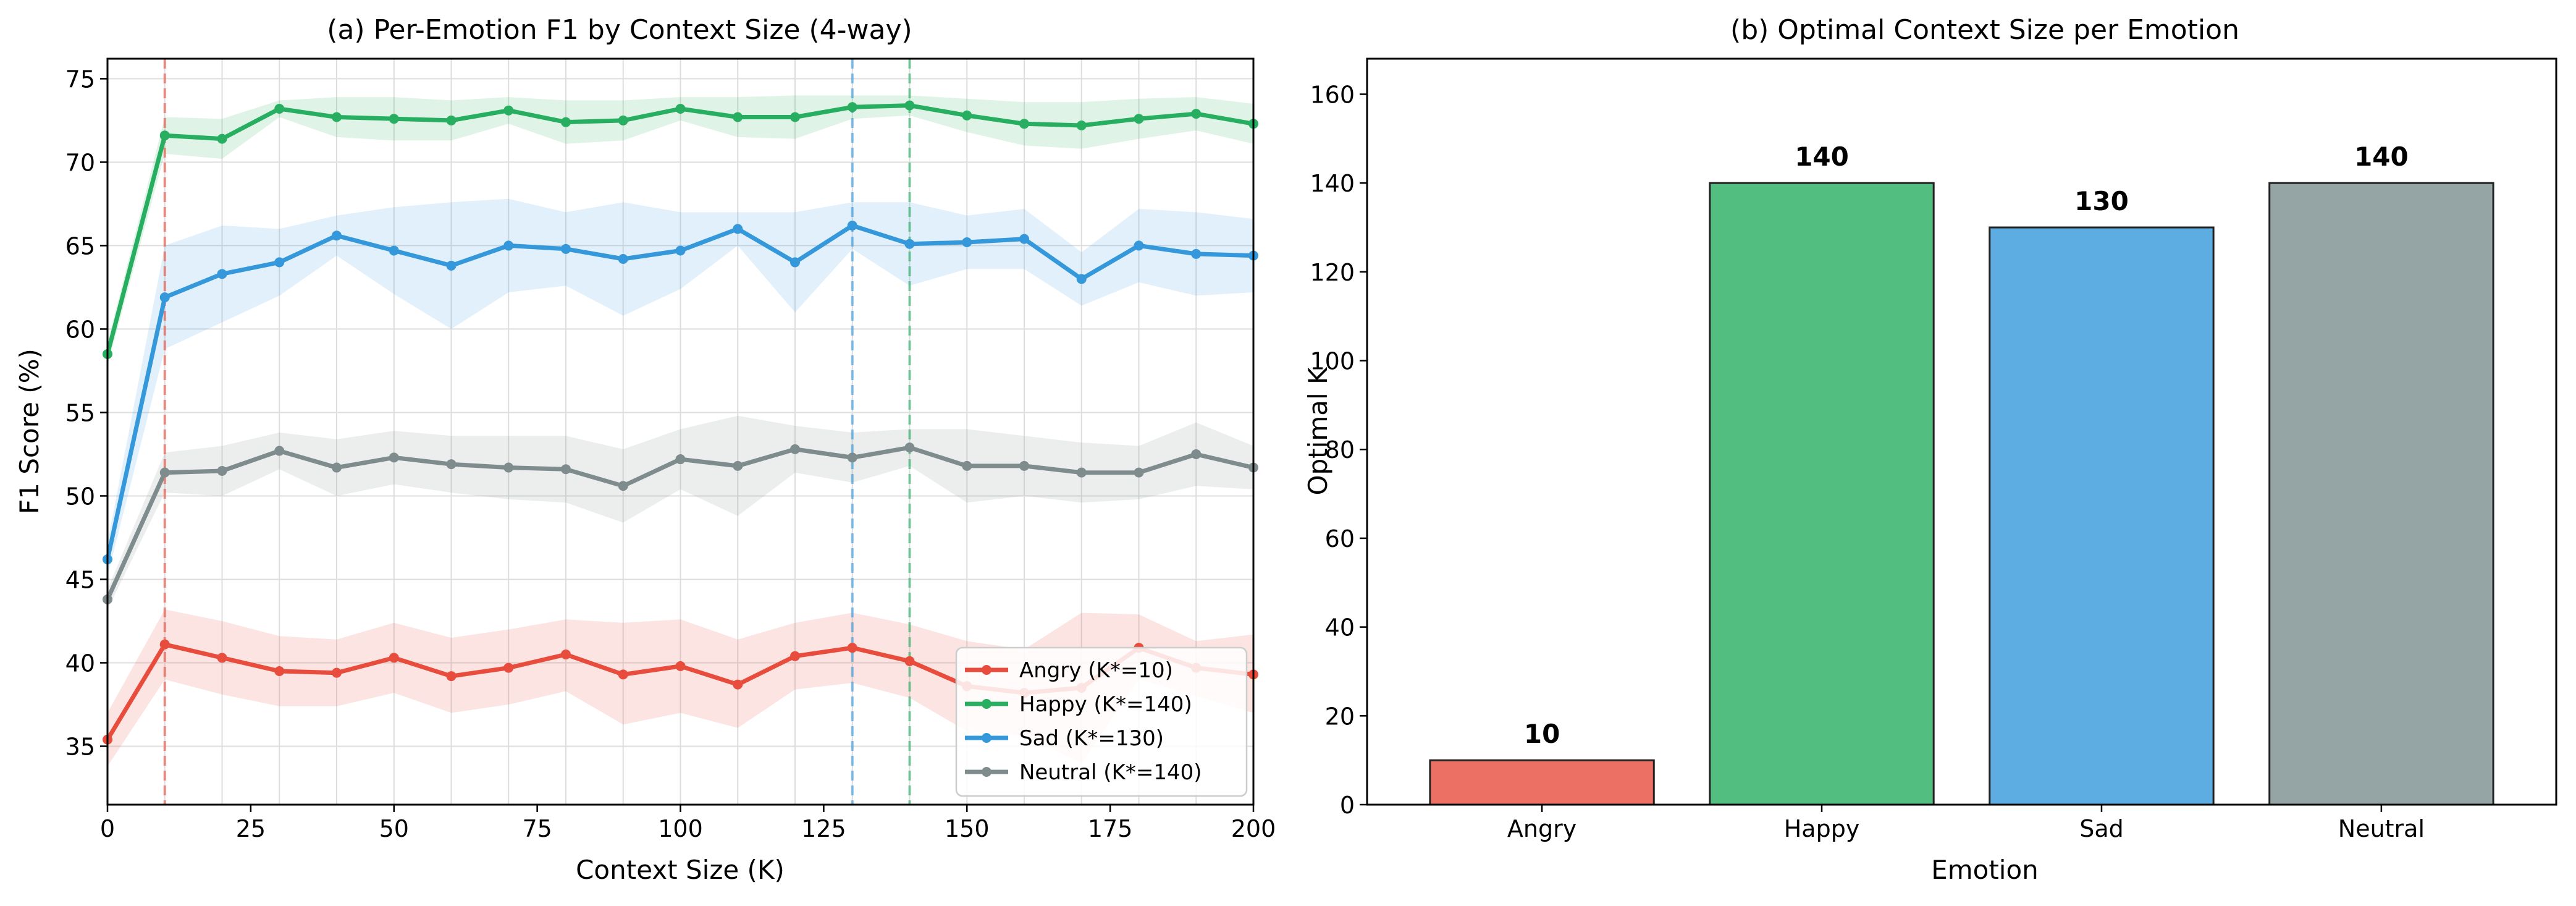 This screenshot has width=2576, height=906. What do you see at coordinates (1822, 828) in the screenshot?
I see `x-tick-label-happy: Happy` at bounding box center [1822, 828].